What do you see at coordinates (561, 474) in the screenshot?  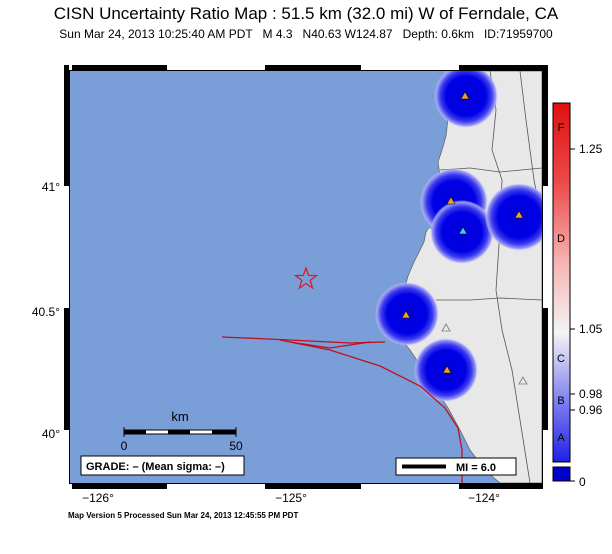 I see `colorbar-min-swatch` at bounding box center [561, 474].